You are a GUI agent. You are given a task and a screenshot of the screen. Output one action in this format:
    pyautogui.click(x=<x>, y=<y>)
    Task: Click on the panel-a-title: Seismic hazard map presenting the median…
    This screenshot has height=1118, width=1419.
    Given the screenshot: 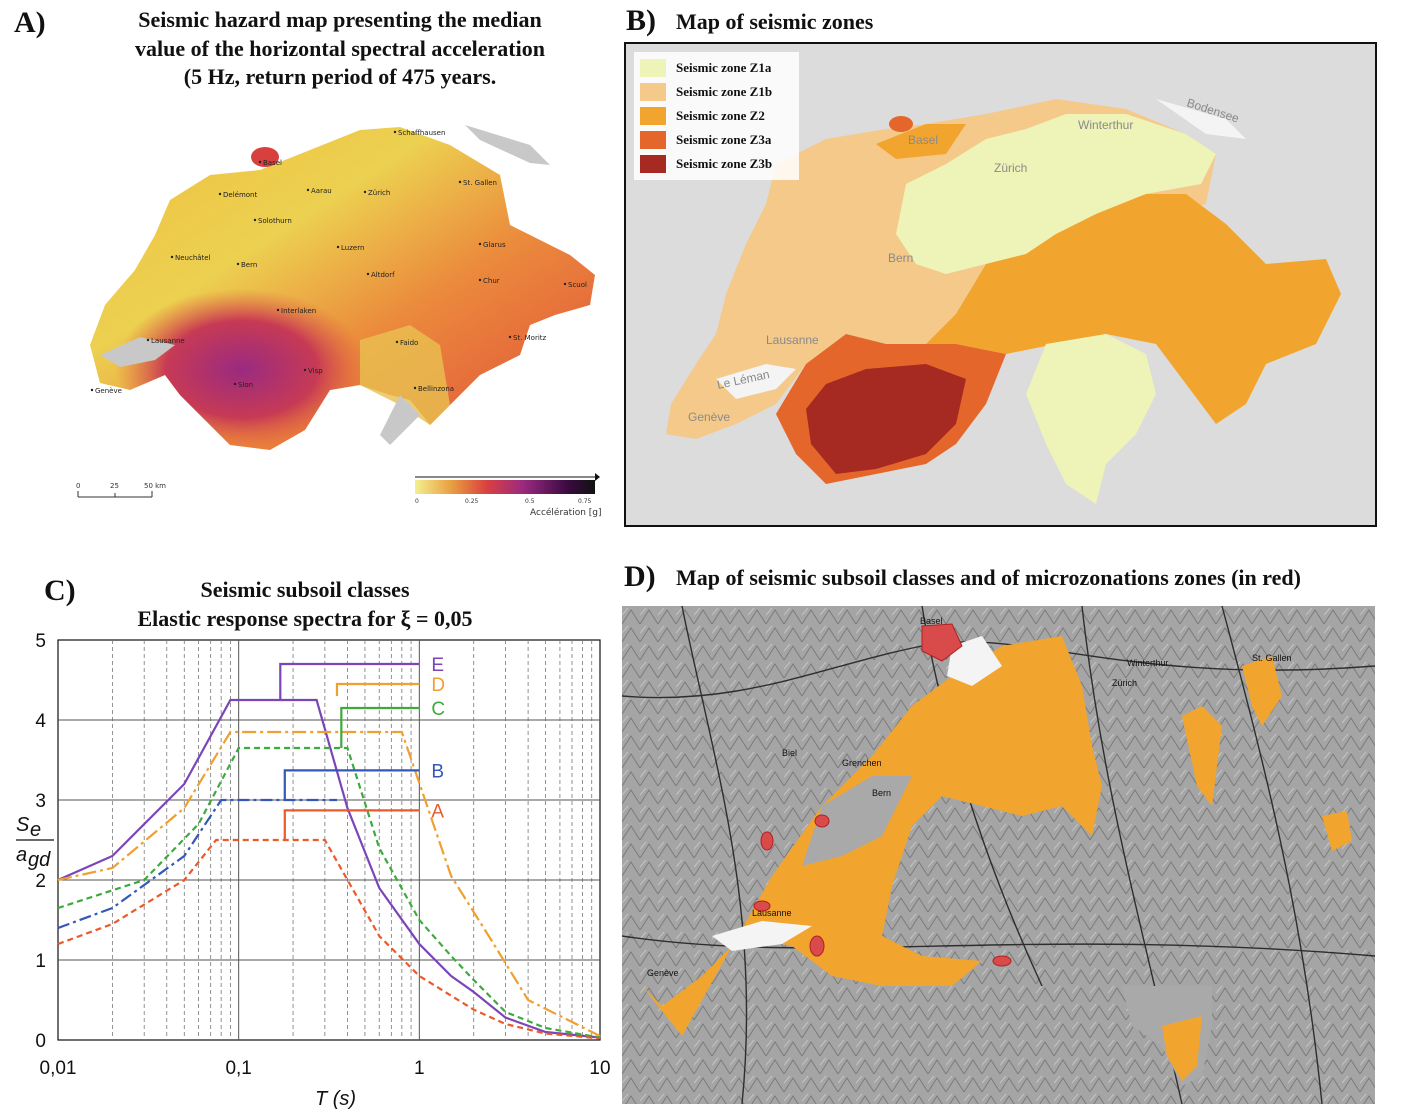 What is the action you would take?
    pyautogui.click(x=340, y=49)
    